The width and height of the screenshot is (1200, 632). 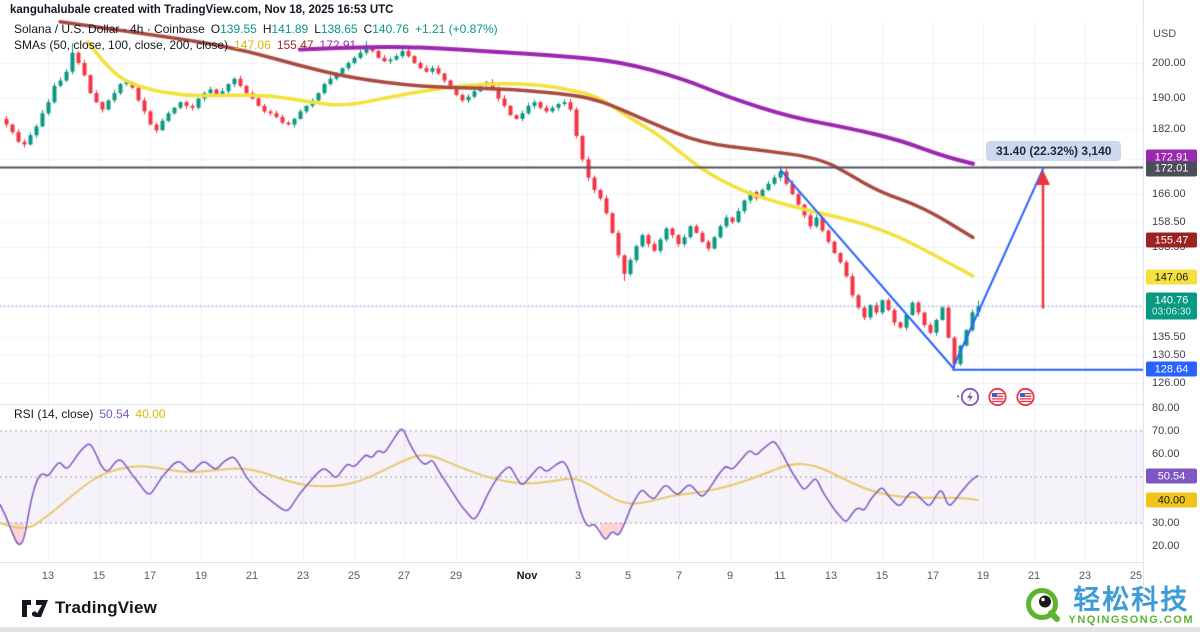 I want to click on rsi-ma-value: 40.00, so click(x=150, y=414).